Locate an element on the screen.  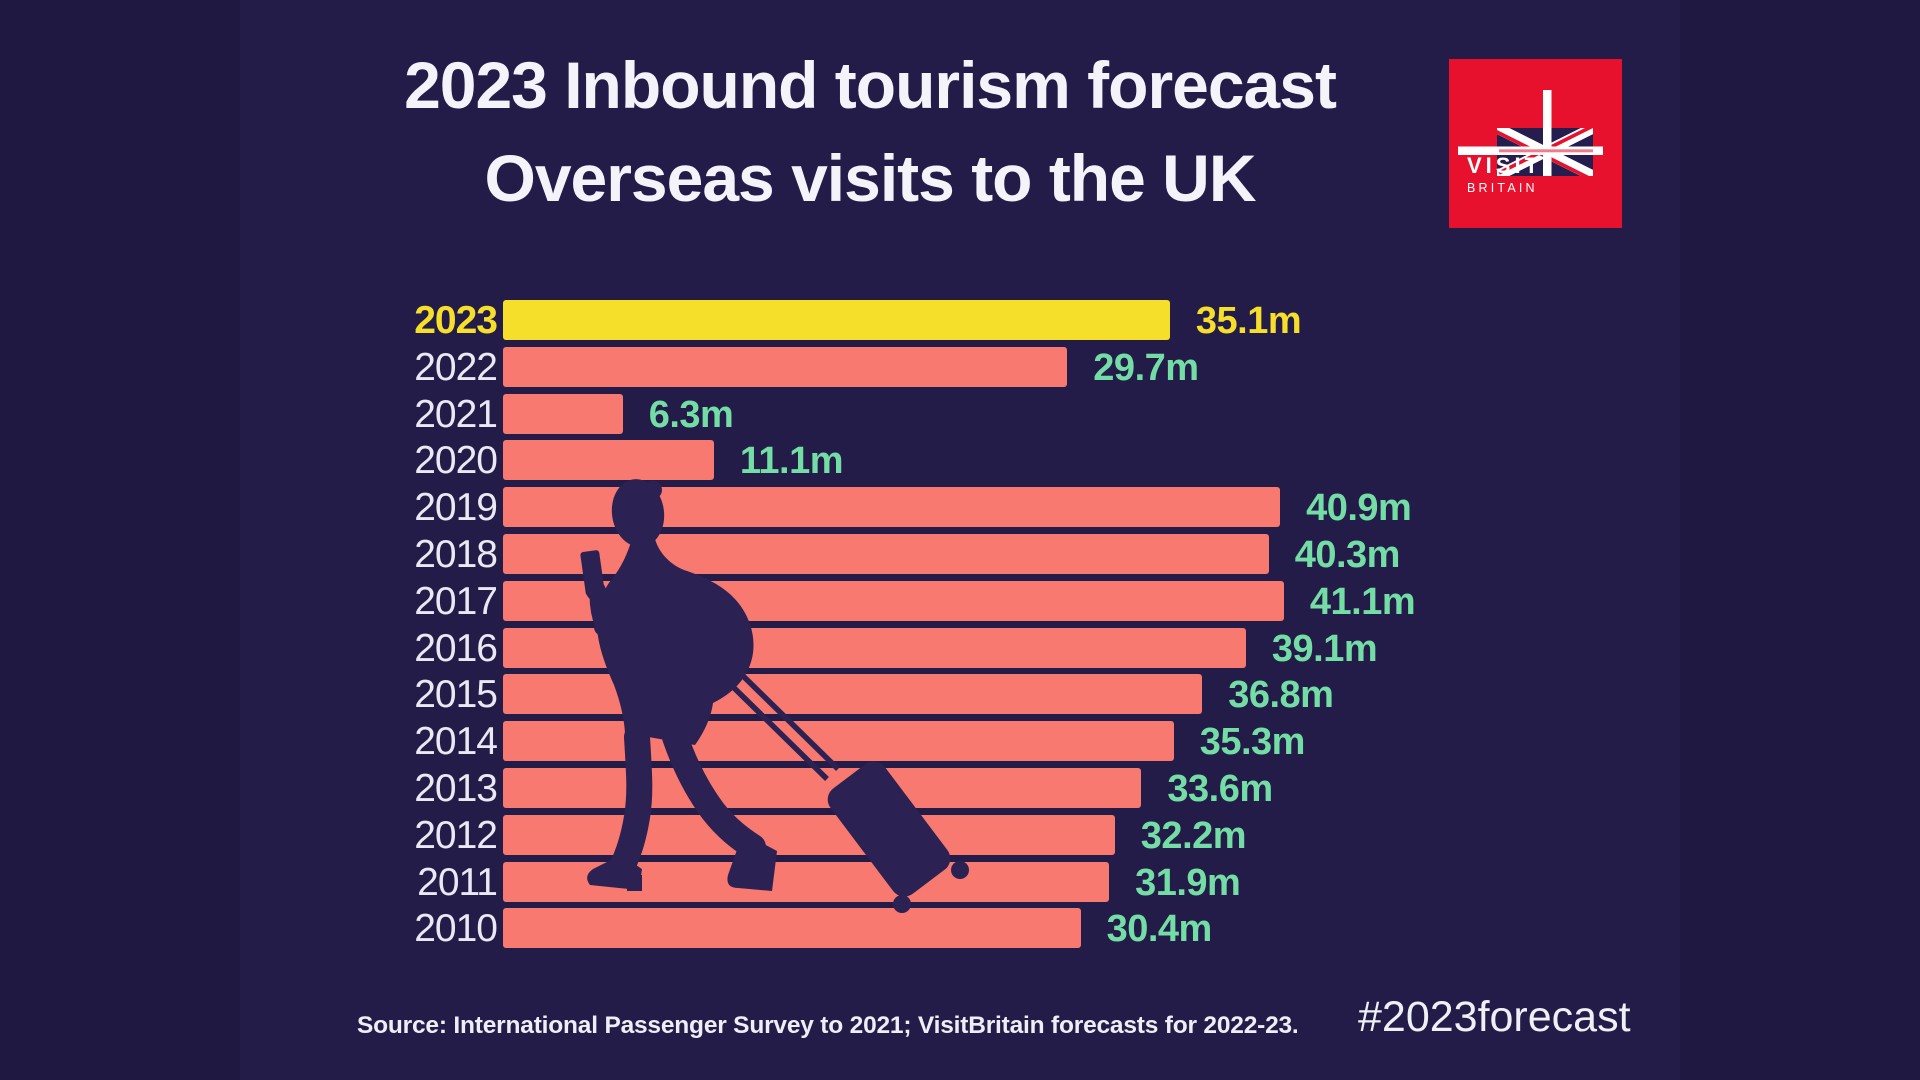
year-label: 2012 is located at coordinates (456, 835).